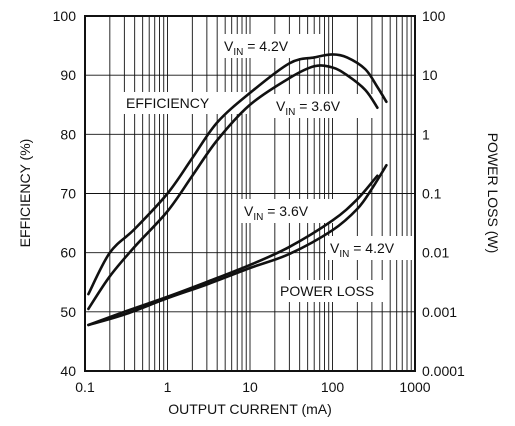 The image size is (515, 426). Describe the element at coordinates (168, 387) in the screenshot. I see `x-tick-label: 1` at that location.